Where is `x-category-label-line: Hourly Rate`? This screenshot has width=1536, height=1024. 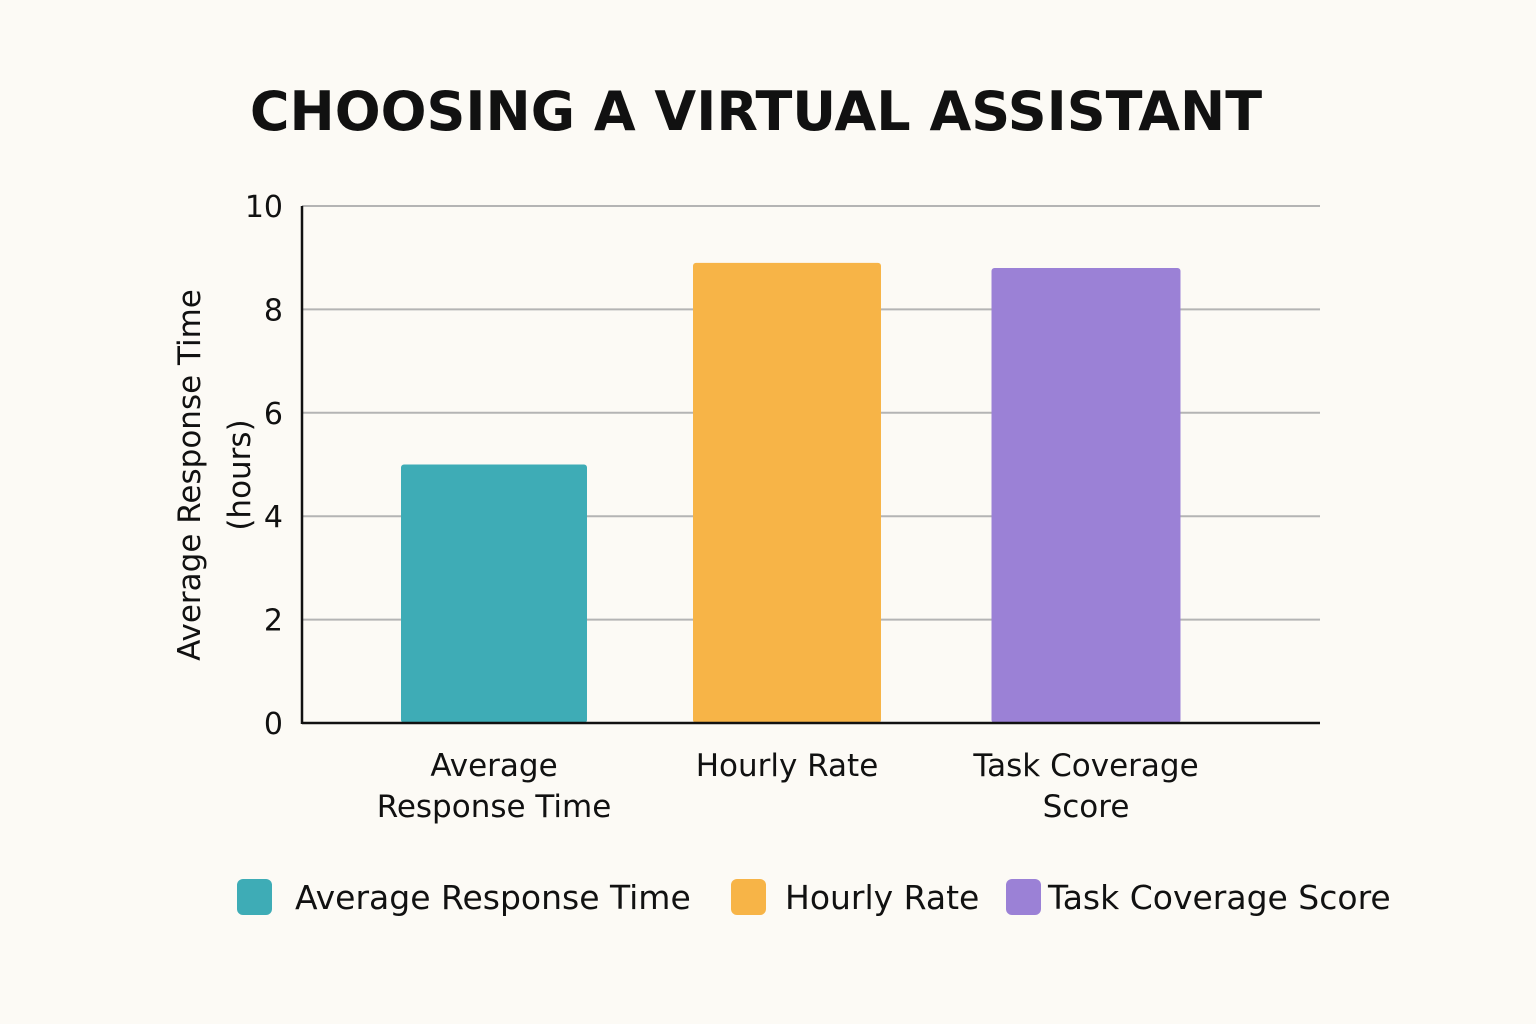 x-category-label-line: Hourly Rate is located at coordinates (787, 766).